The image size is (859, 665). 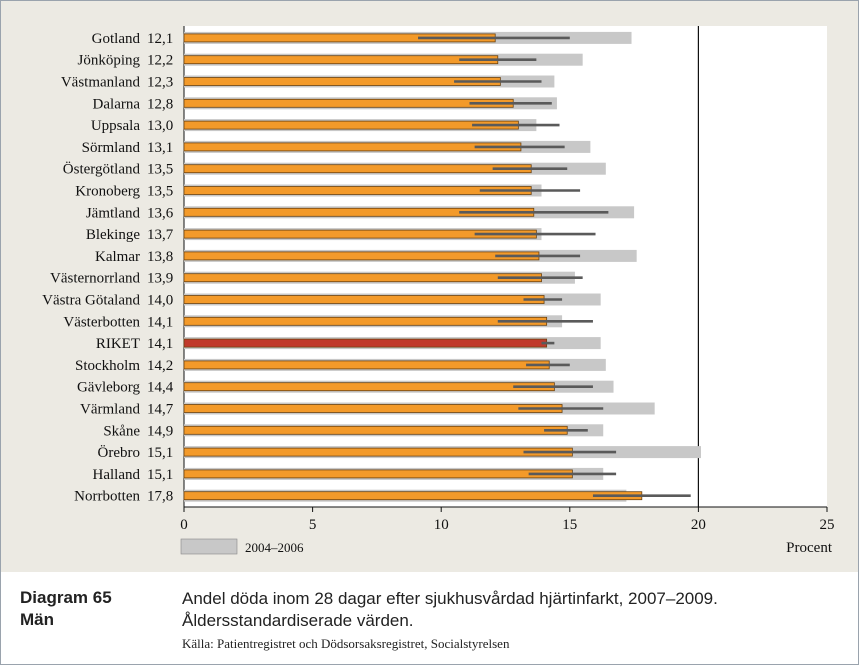 I want to click on value-label: 13,7, so click(x=160, y=235).